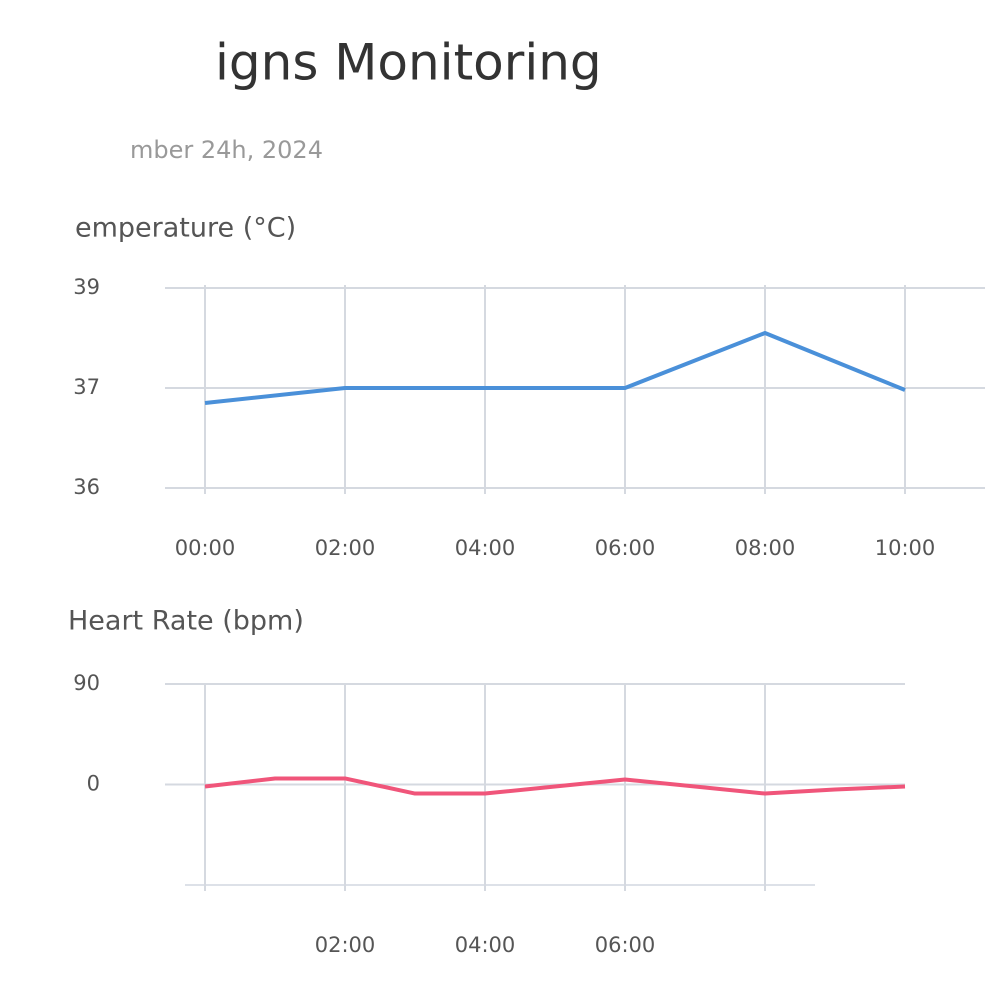 The width and height of the screenshot is (1000, 1000). I want to click on y-tick-label: 37, so click(86, 387).